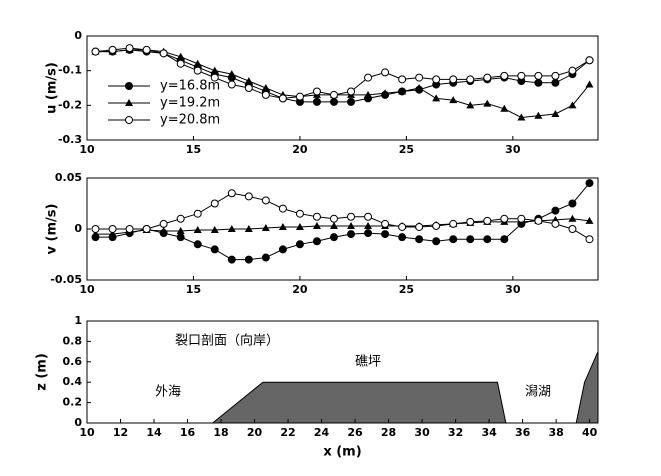 The width and height of the screenshot is (661, 476). Describe the element at coordinates (52, 88) in the screenshot. I see `y-axis-label: u (m/s)` at that location.